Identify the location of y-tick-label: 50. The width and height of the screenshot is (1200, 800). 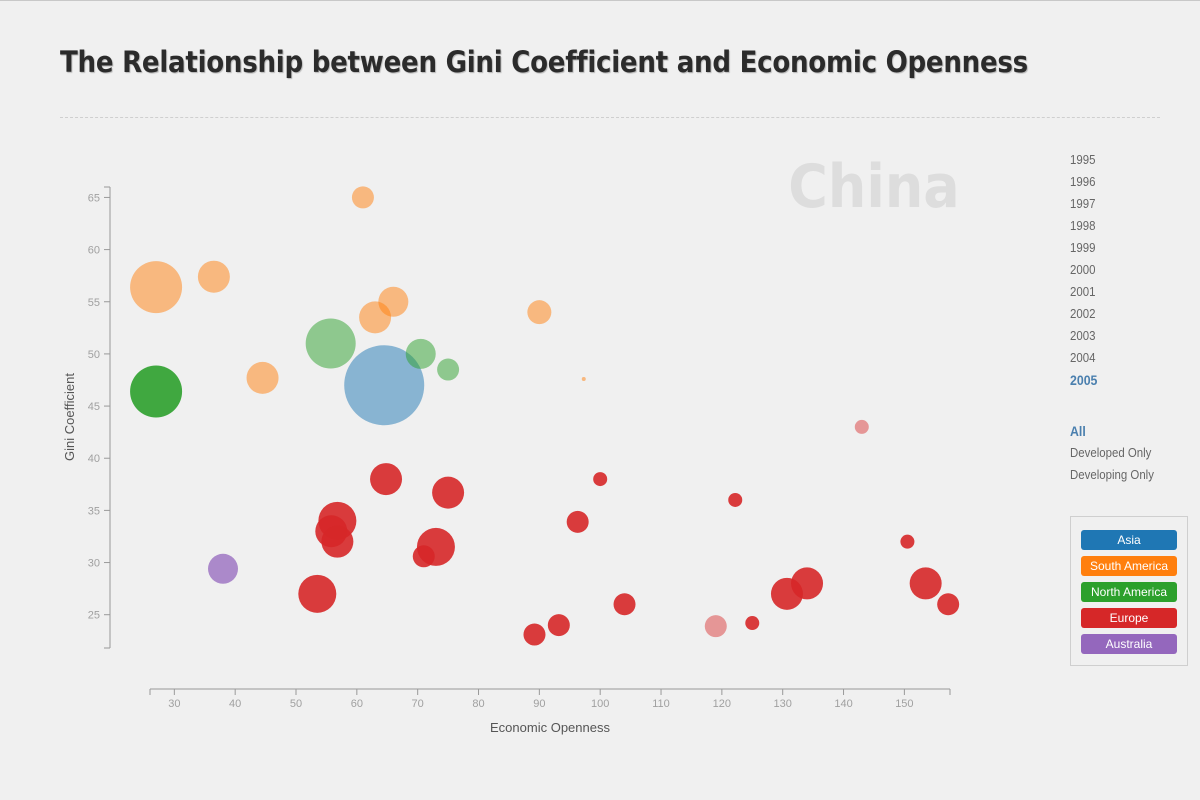
(94, 355).